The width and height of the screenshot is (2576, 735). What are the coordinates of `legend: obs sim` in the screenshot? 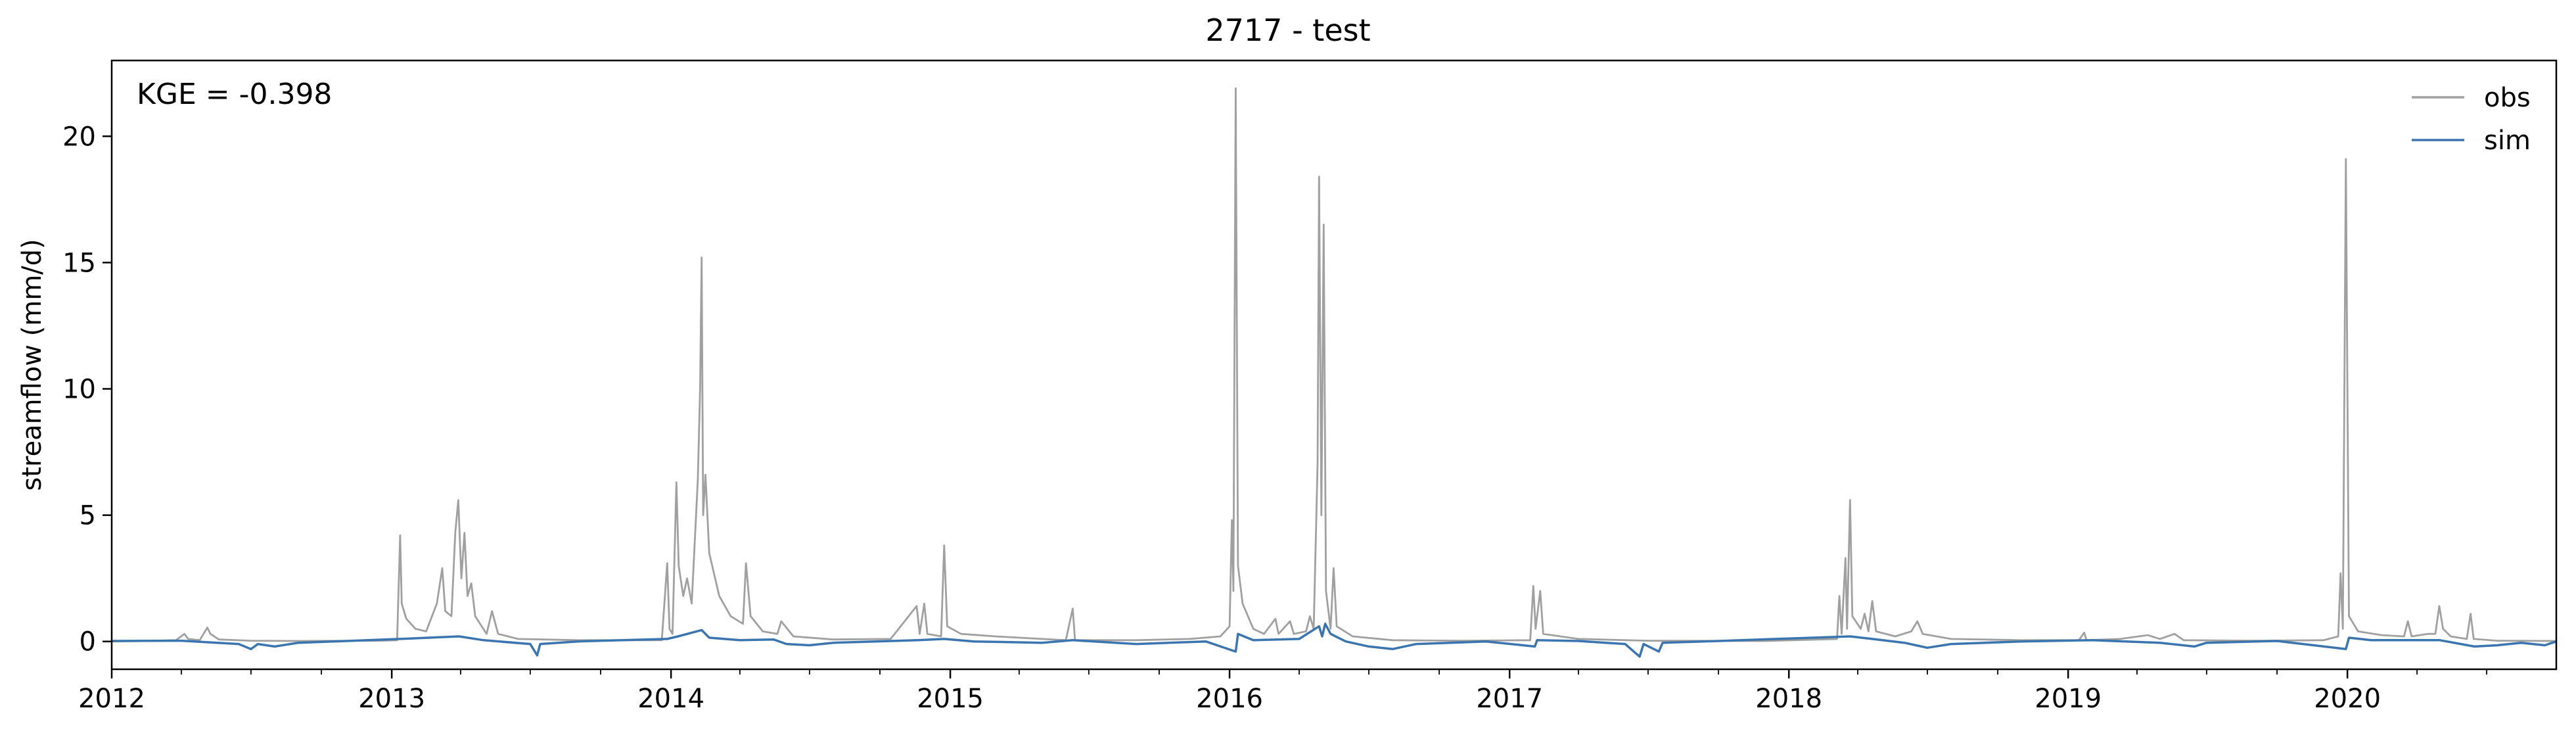 It's located at (2471, 119).